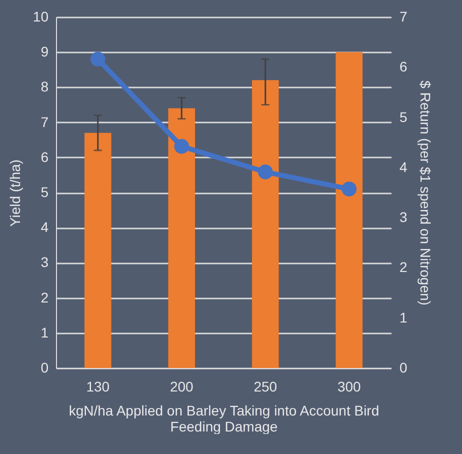  What do you see at coordinates (404, 267) in the screenshot?
I see `y2-tick-label: 2` at bounding box center [404, 267].